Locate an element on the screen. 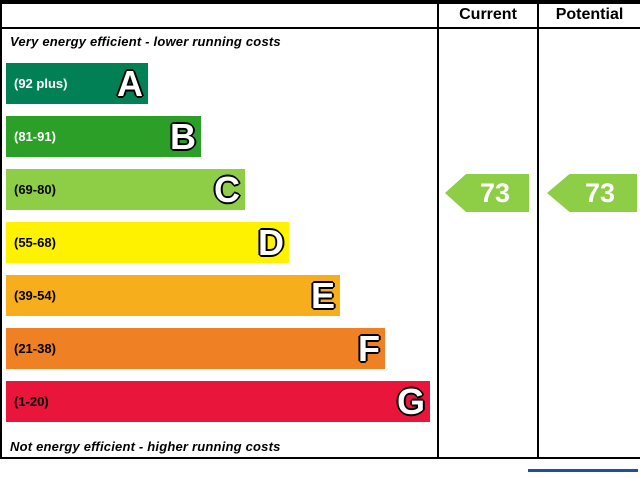 Image resolution: width=640 pixels, height=479 pixels. band-letter: C is located at coordinates (227, 189).